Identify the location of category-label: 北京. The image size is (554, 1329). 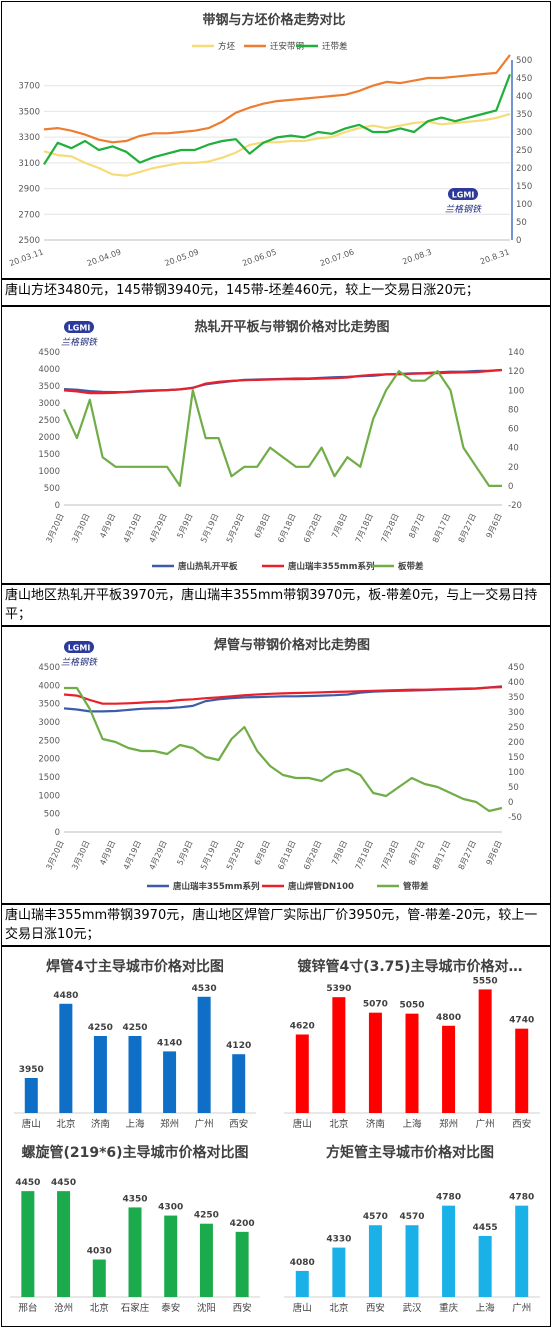
(99, 1308).